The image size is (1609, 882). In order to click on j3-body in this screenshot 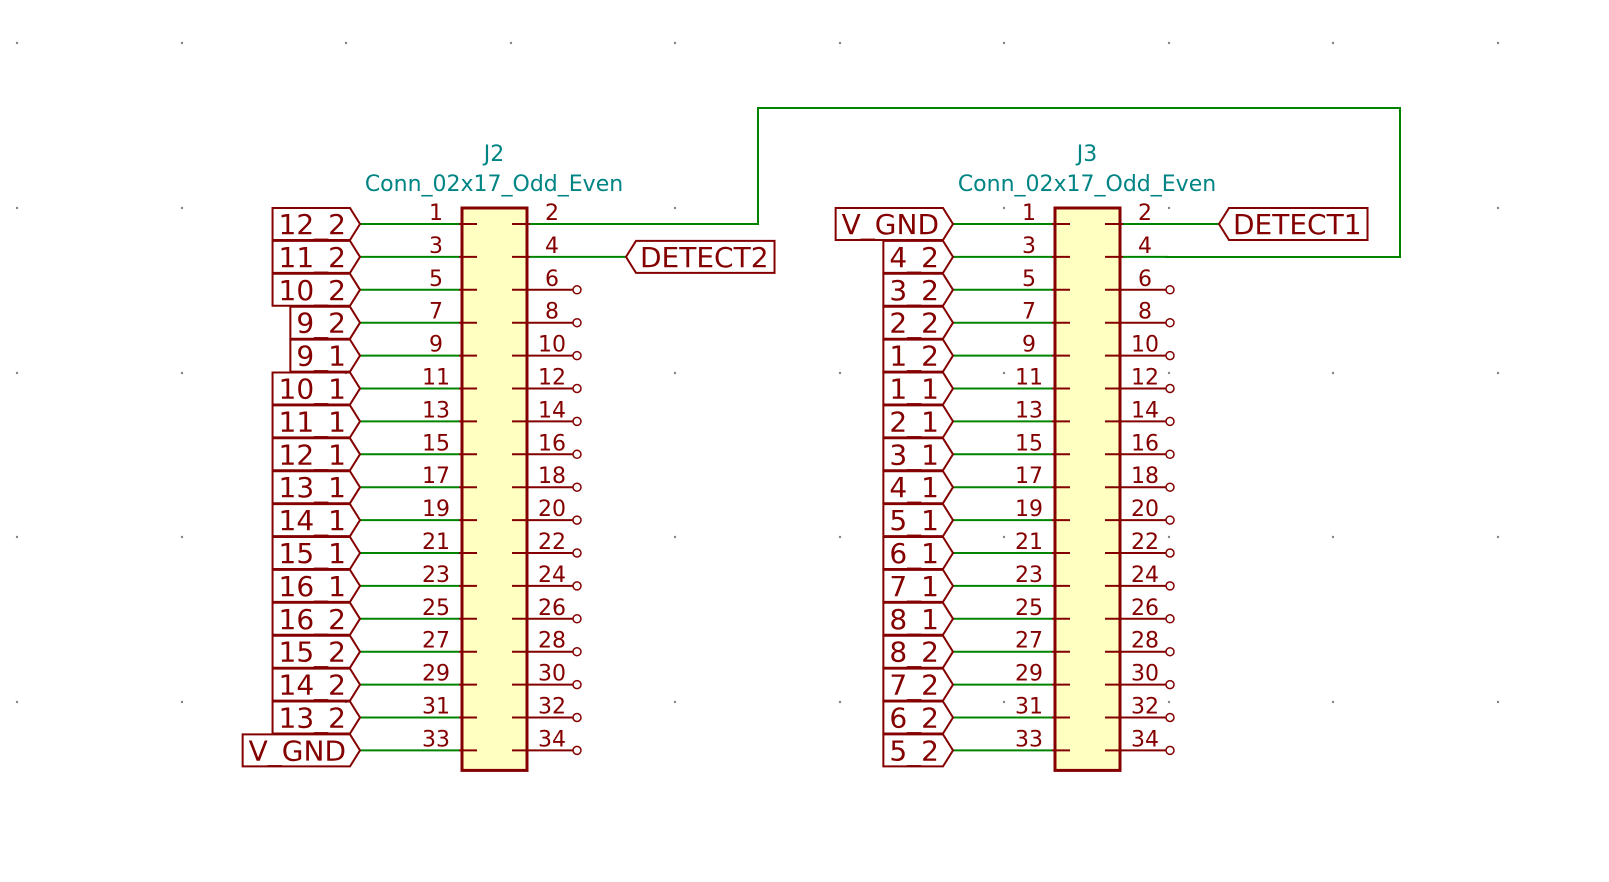, I will do `click(1087, 489)`.